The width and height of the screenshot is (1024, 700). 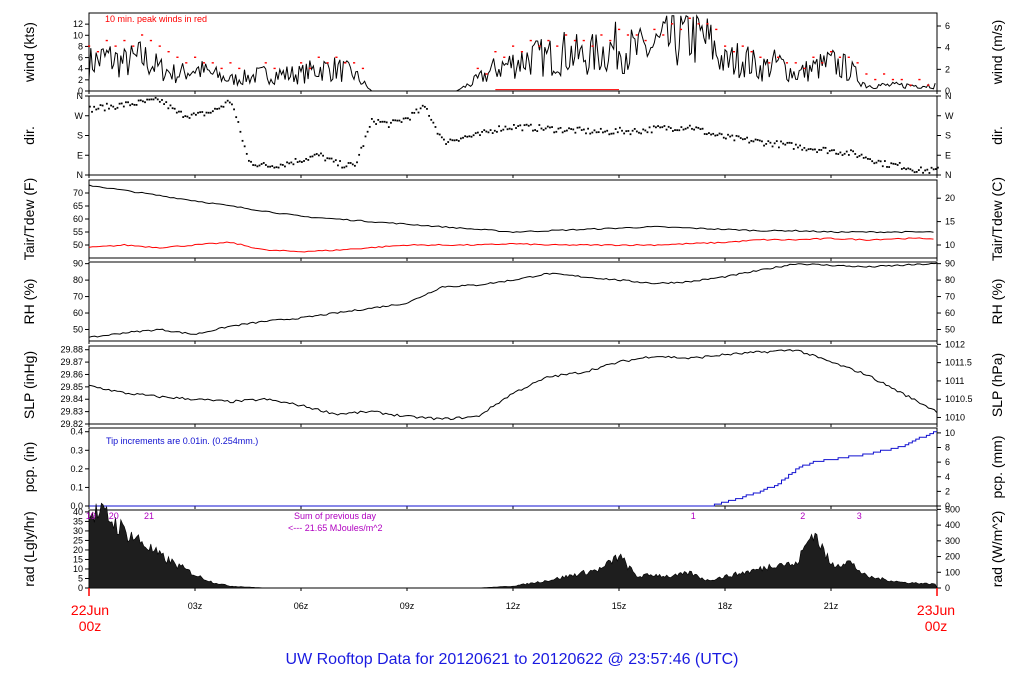 What do you see at coordinates (407, 606) in the screenshot?
I see `x-hour-label: 09z` at bounding box center [407, 606].